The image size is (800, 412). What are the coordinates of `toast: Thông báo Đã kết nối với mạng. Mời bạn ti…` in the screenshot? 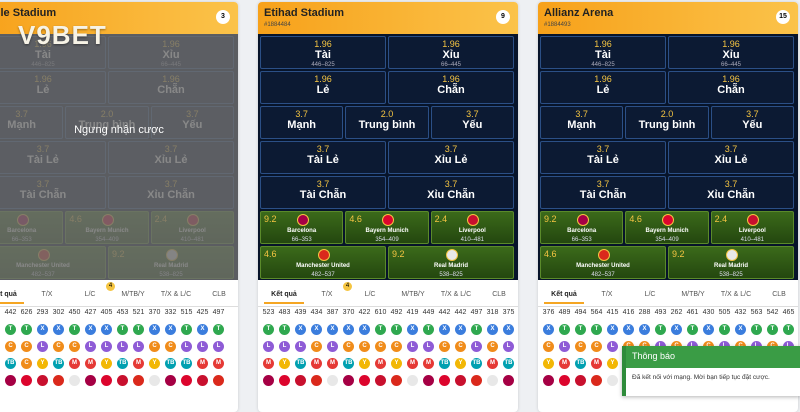 It's located at (711, 371).